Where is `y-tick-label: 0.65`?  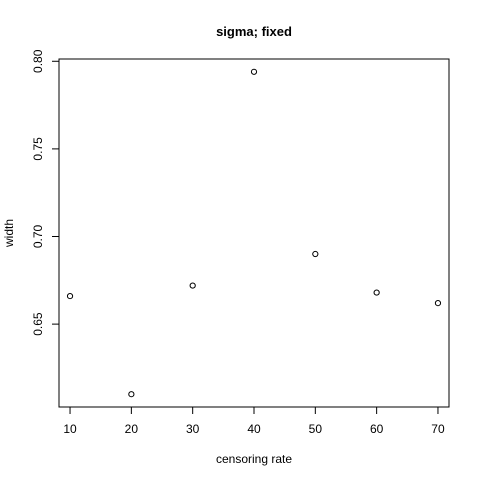 y-tick-label: 0.65 is located at coordinates (38, 324).